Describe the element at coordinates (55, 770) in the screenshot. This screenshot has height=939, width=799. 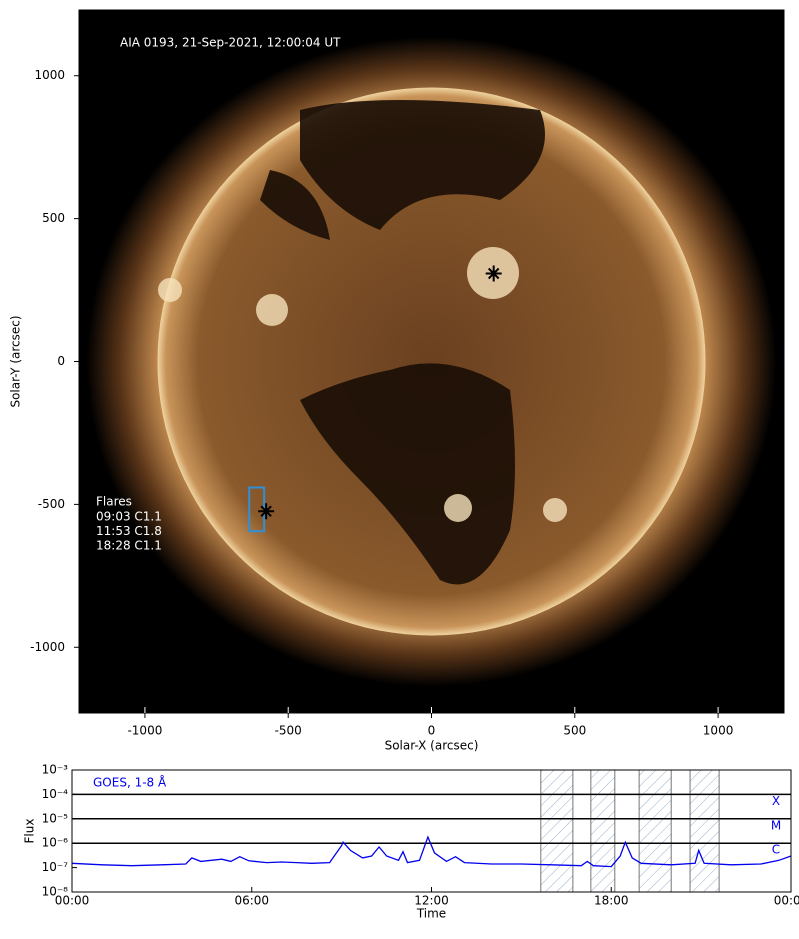
I see `y-tick-label: 10⁻³` at that location.